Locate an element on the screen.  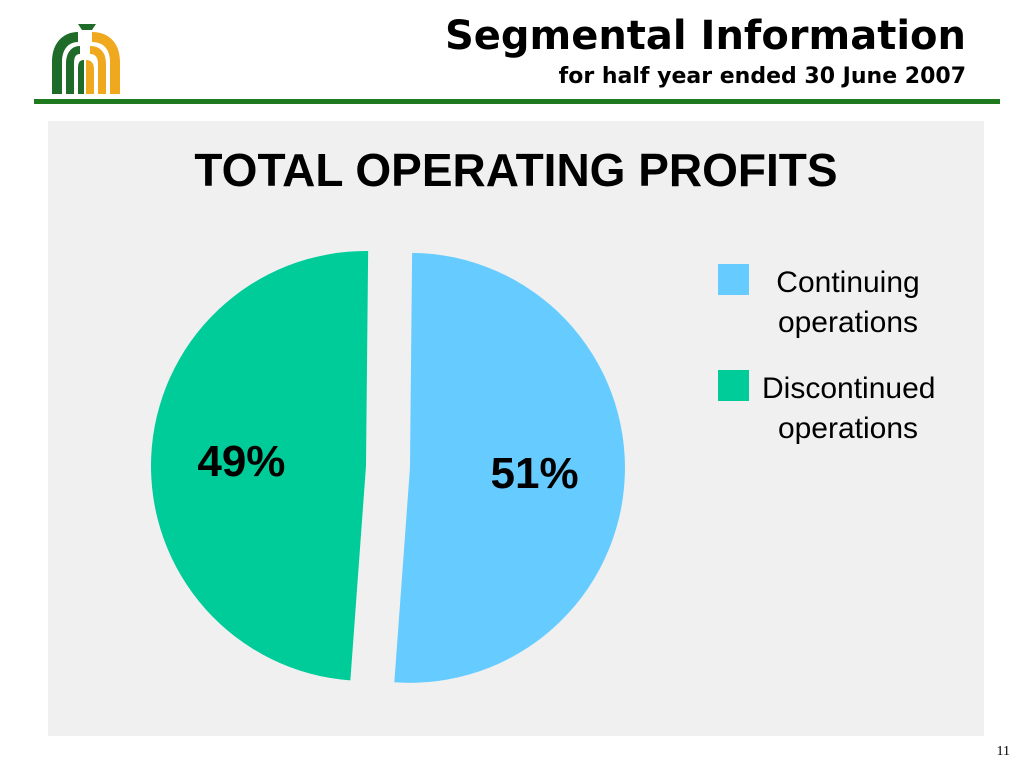
header-divider is located at coordinates (517, 101).